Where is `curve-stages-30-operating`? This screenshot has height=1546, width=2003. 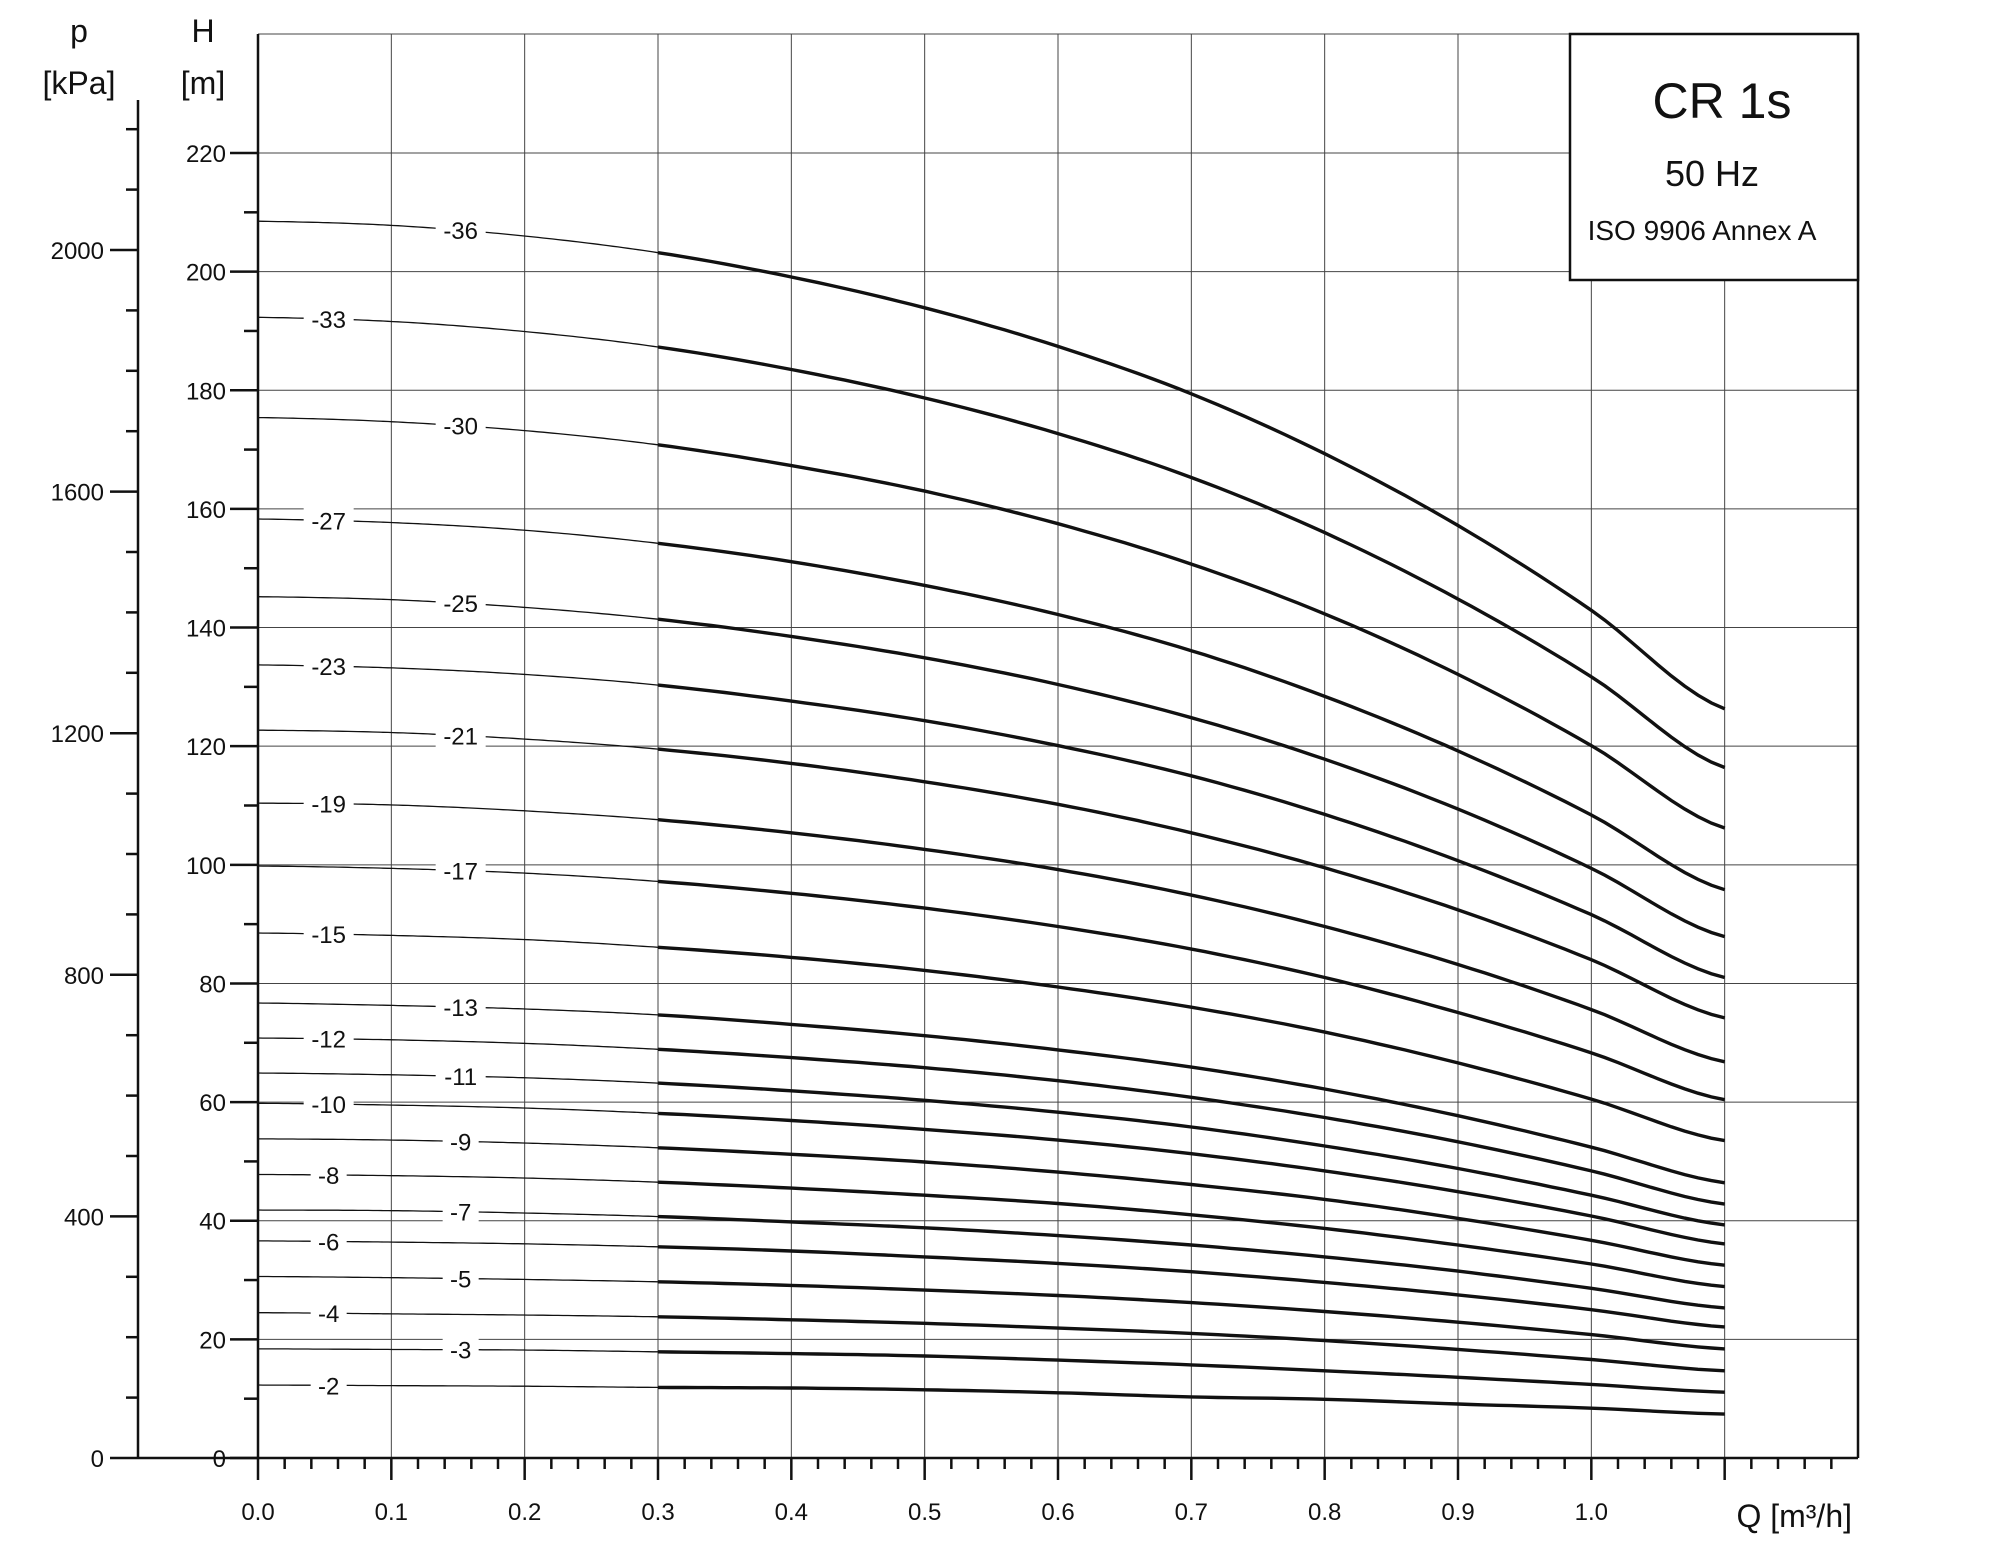 curve-stages-30-operating is located at coordinates (1191, 636).